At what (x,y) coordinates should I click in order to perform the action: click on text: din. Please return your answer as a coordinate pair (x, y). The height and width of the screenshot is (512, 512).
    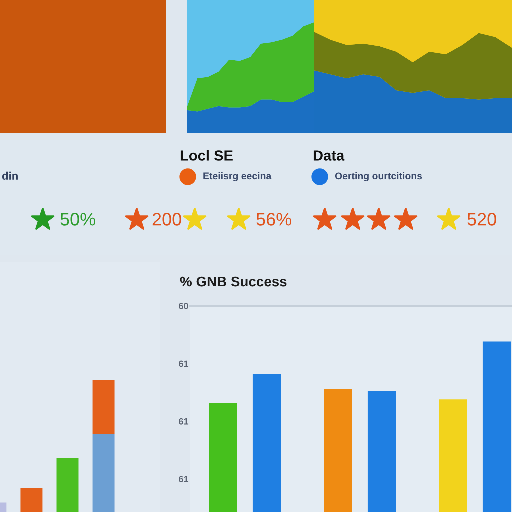
    Looking at the image, I should click on (10, 176).